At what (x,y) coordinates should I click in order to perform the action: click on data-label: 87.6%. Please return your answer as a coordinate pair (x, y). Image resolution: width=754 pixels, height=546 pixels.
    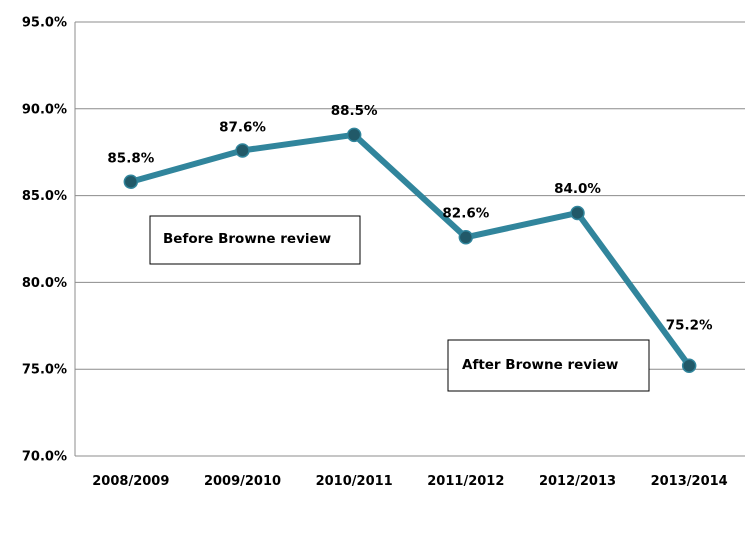
    Looking at the image, I should click on (242, 127).